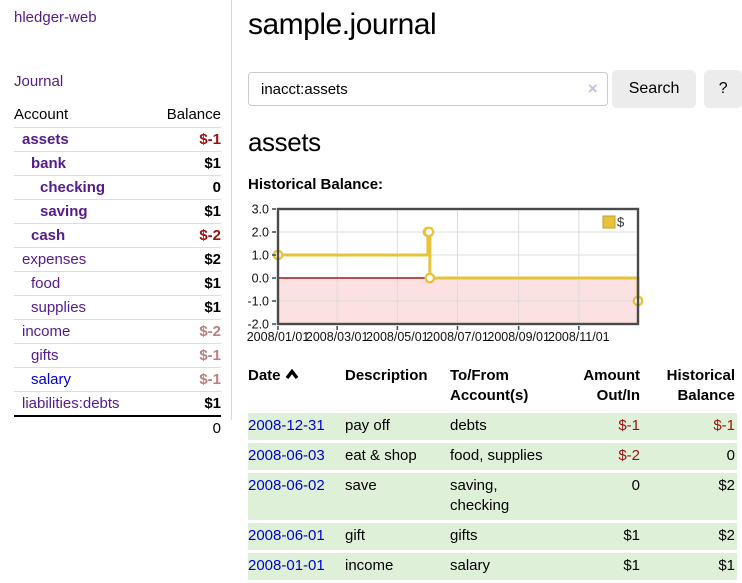 This screenshot has width=742, height=583. I want to click on page-title: sample.journal, so click(342, 24).